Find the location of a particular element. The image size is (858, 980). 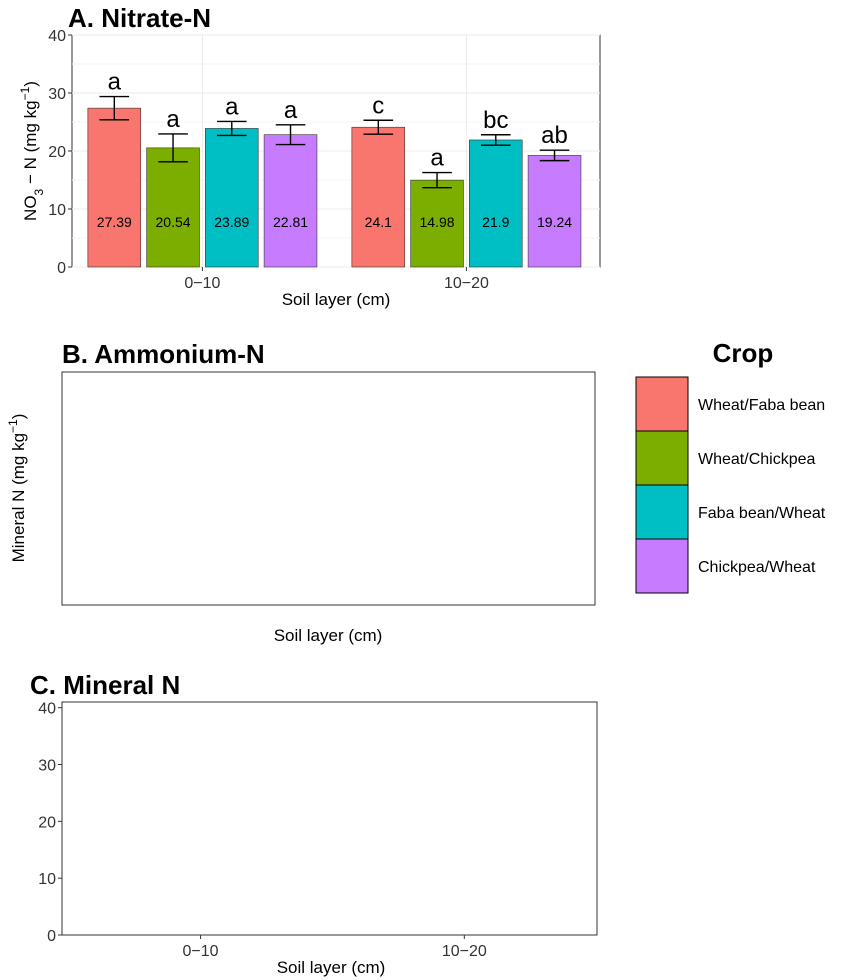

data-label: 27.39 is located at coordinates (114, 222).